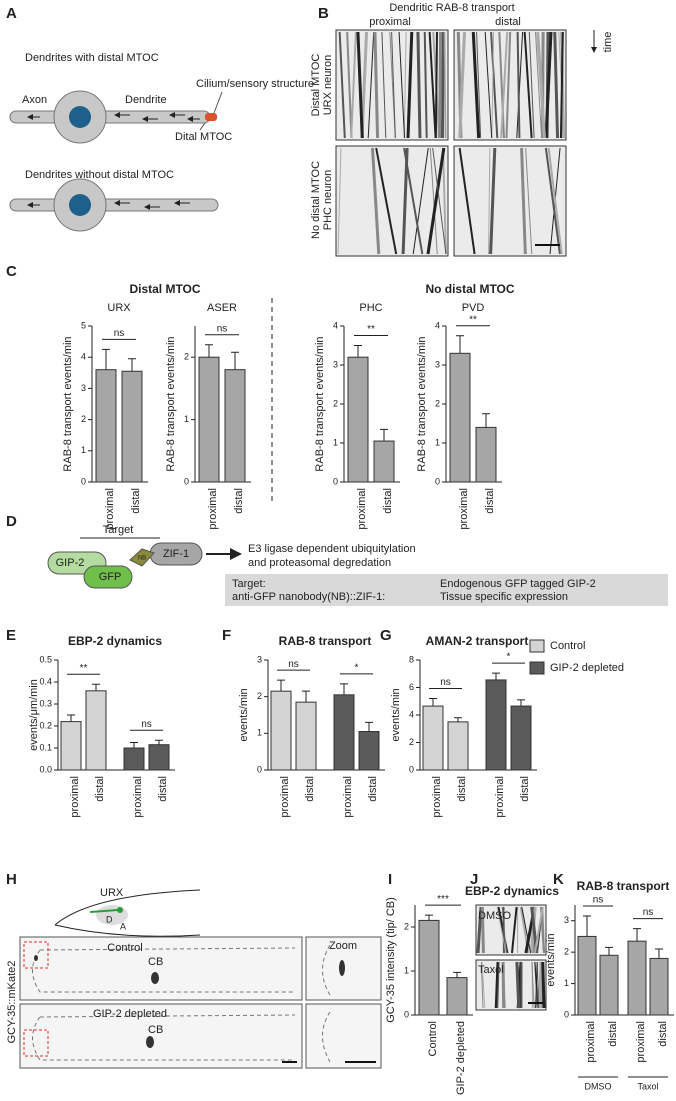 The image size is (676, 1101). Describe the element at coordinates (222, 308) in the screenshot. I see `chart-title: ASER` at that location.